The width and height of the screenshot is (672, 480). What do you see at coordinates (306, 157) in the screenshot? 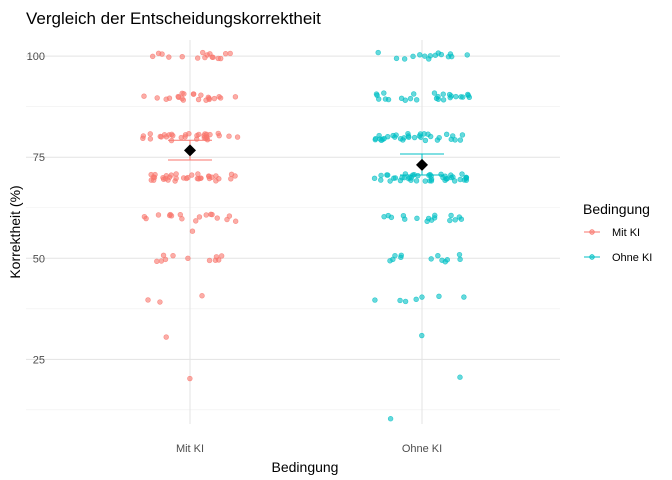
I see `summary-stats` at bounding box center [306, 157].